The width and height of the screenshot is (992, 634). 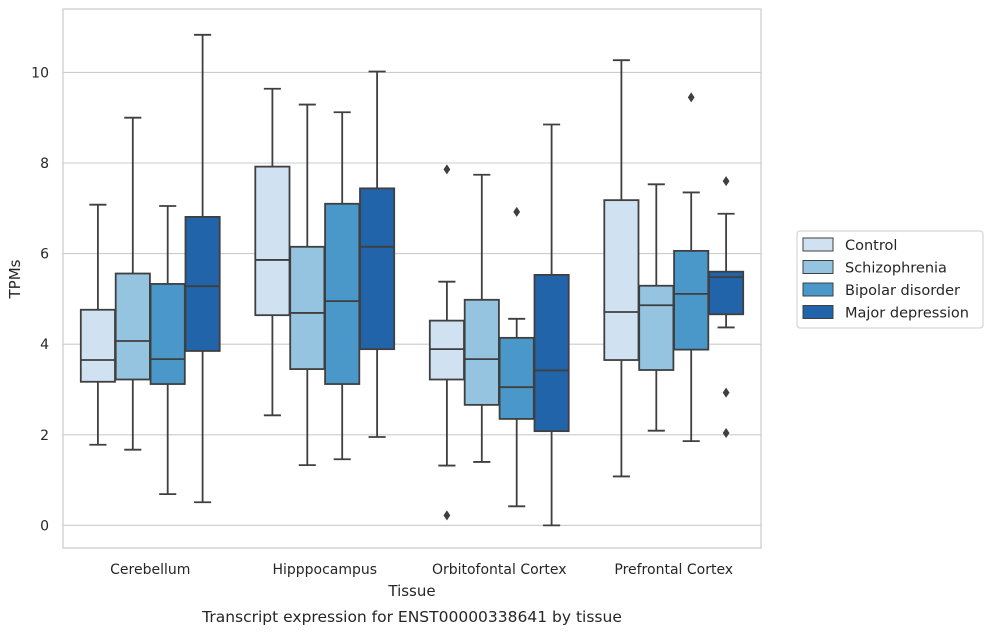 What do you see at coordinates (324, 570) in the screenshot?
I see `x-tick-label: Hipppocampus` at bounding box center [324, 570].